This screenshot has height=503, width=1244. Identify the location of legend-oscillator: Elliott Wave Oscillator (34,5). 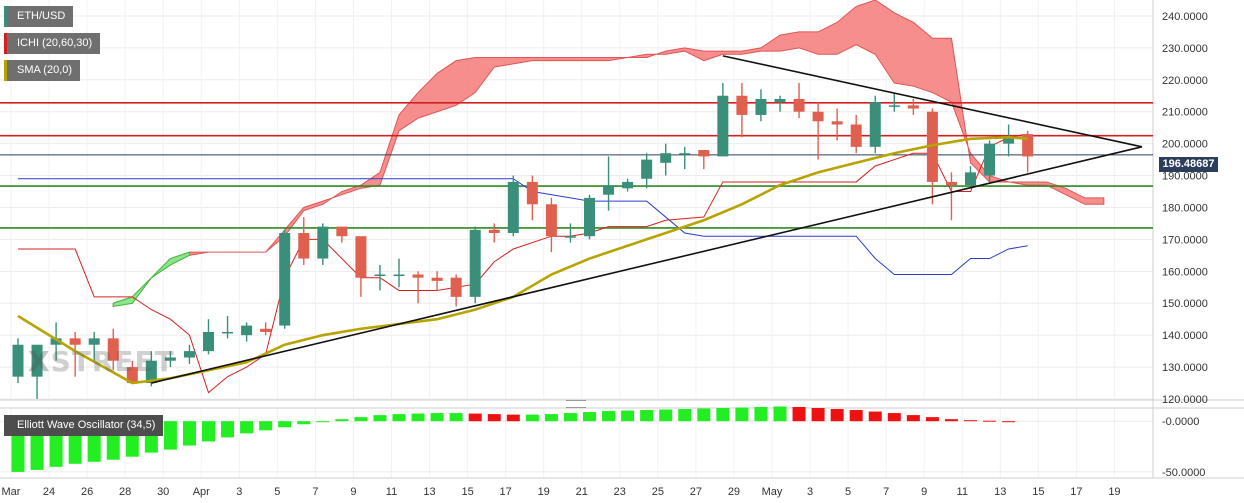
(84, 425).